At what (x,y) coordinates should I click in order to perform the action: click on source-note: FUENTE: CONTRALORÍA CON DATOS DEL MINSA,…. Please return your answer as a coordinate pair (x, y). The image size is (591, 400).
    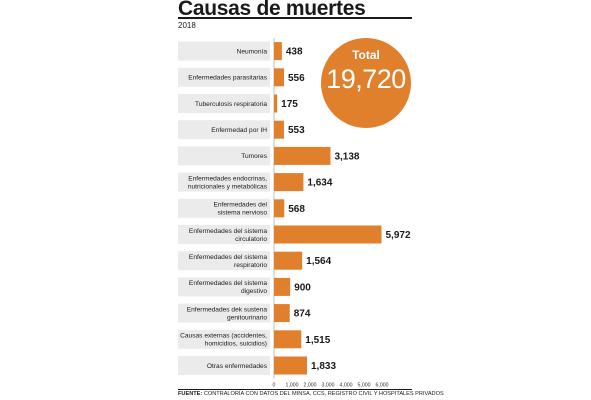
    Looking at the image, I should click on (311, 394).